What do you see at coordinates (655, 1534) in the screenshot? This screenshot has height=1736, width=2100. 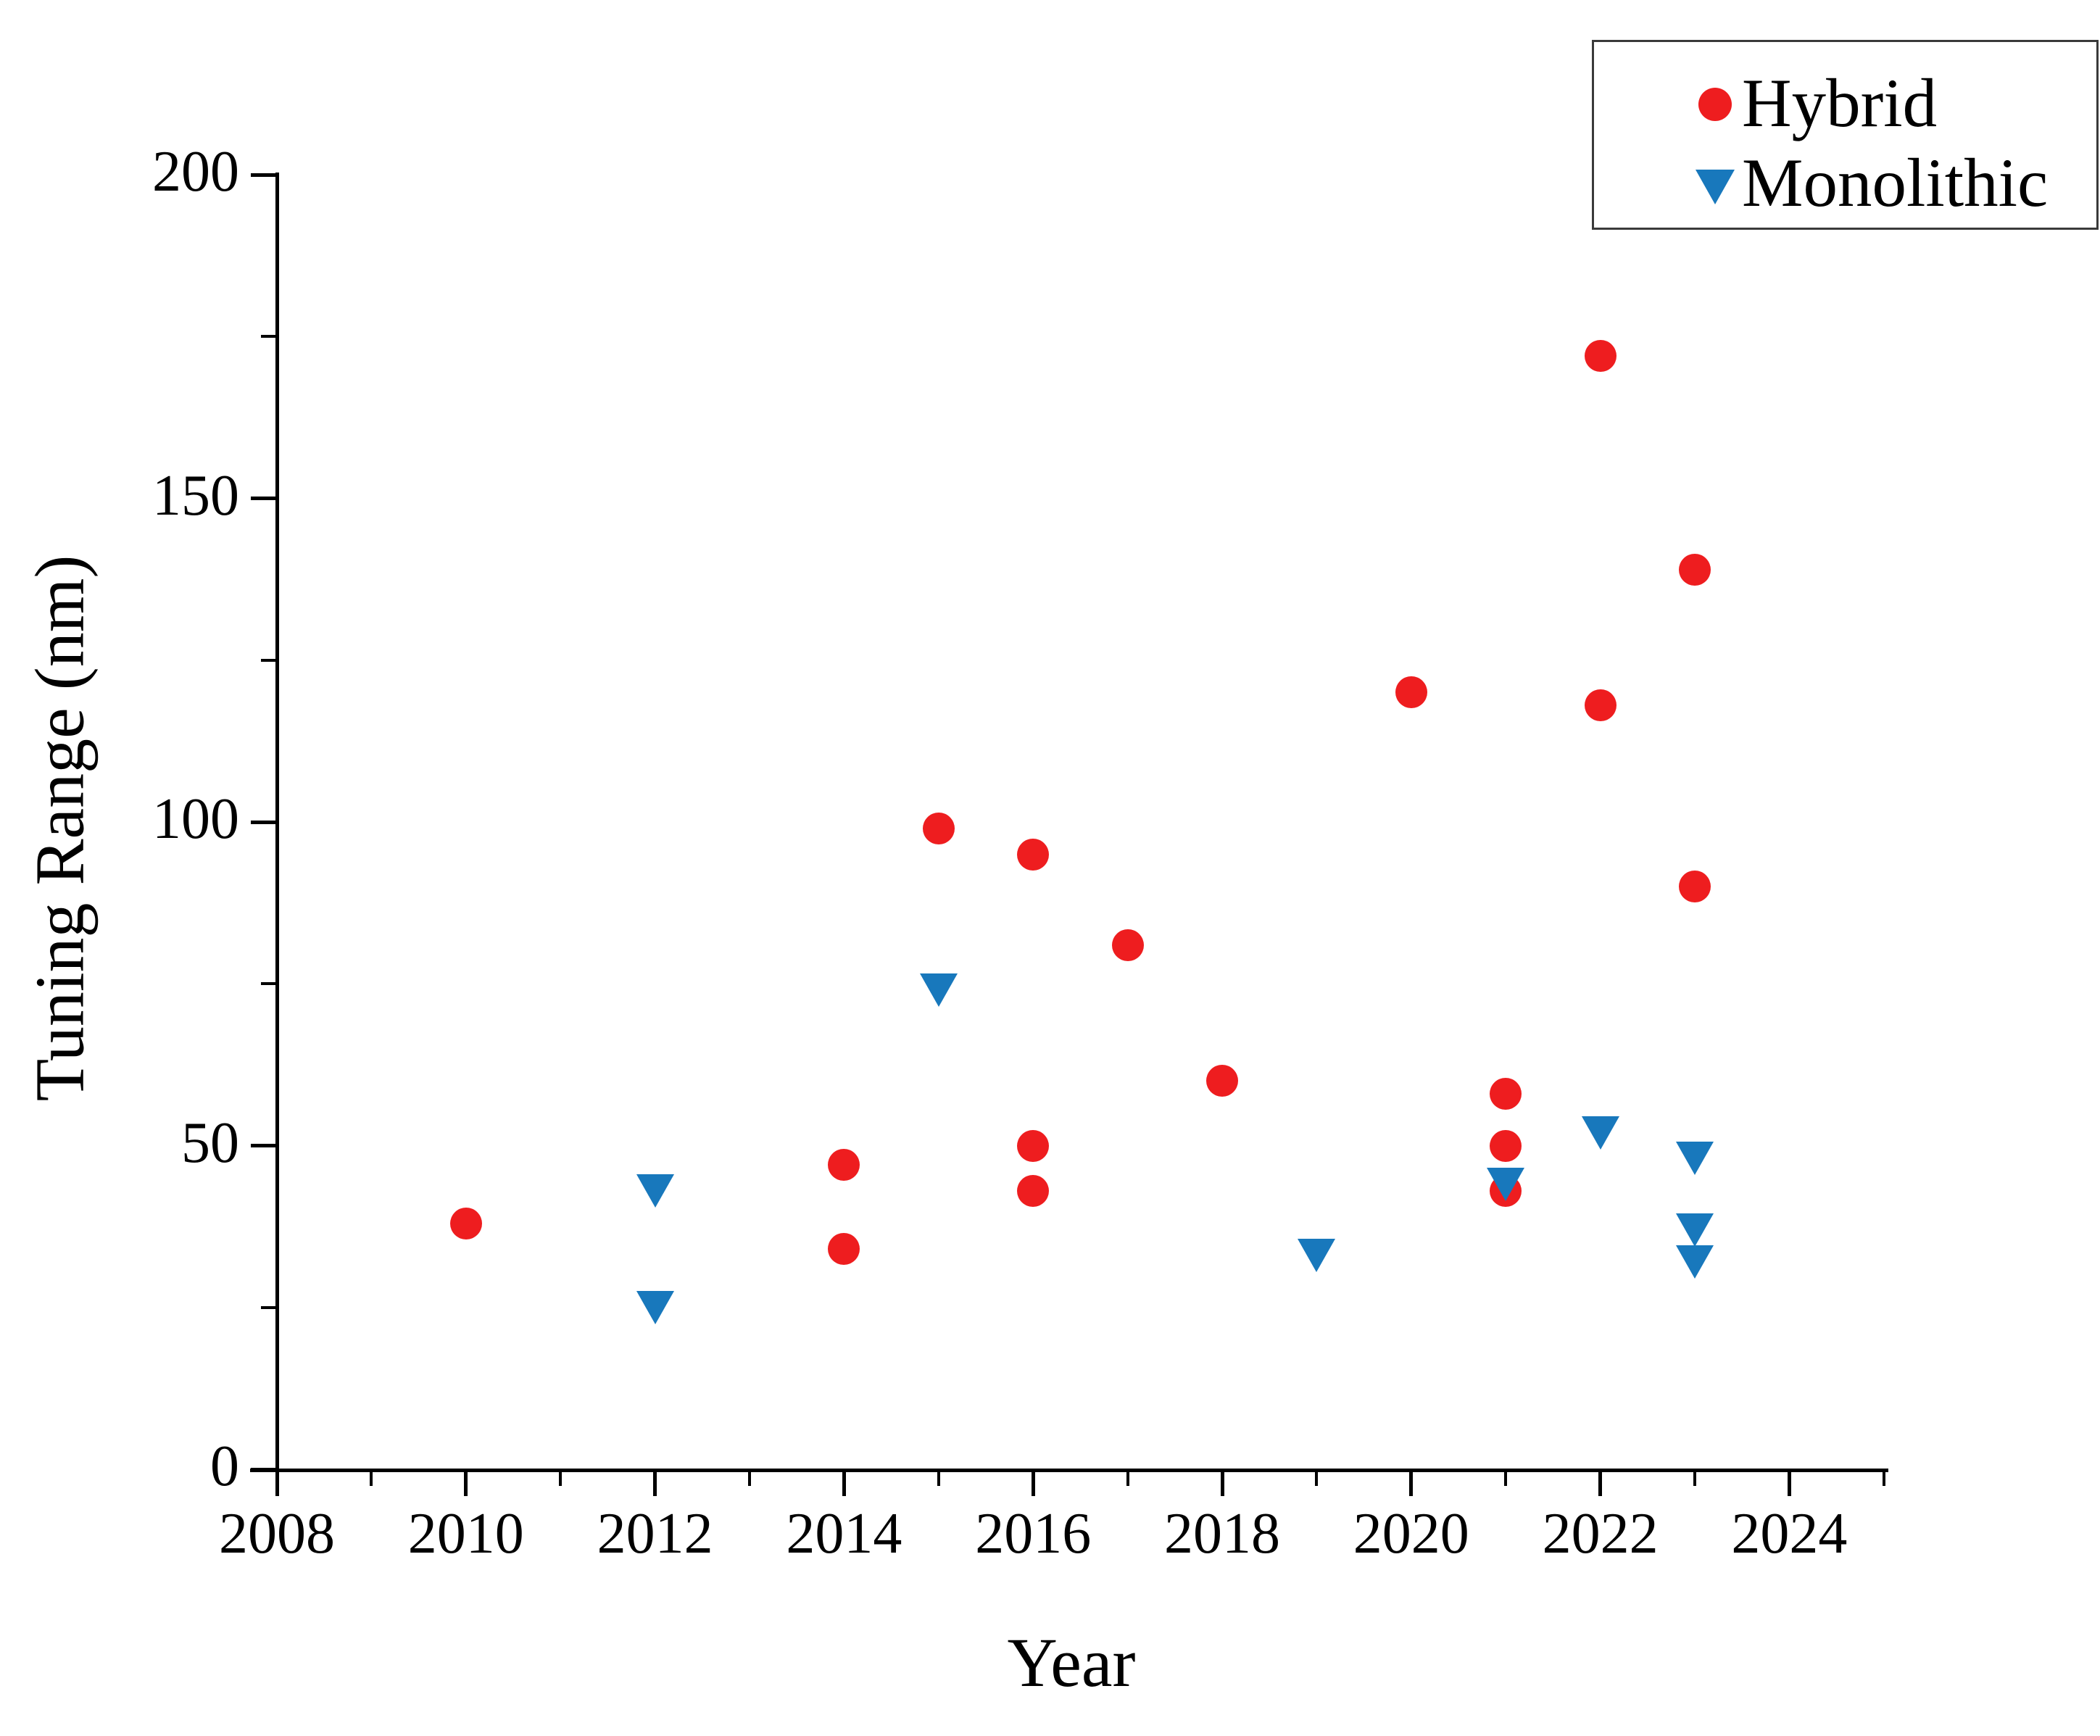 I see `x-tick-label: 2012` at bounding box center [655, 1534].